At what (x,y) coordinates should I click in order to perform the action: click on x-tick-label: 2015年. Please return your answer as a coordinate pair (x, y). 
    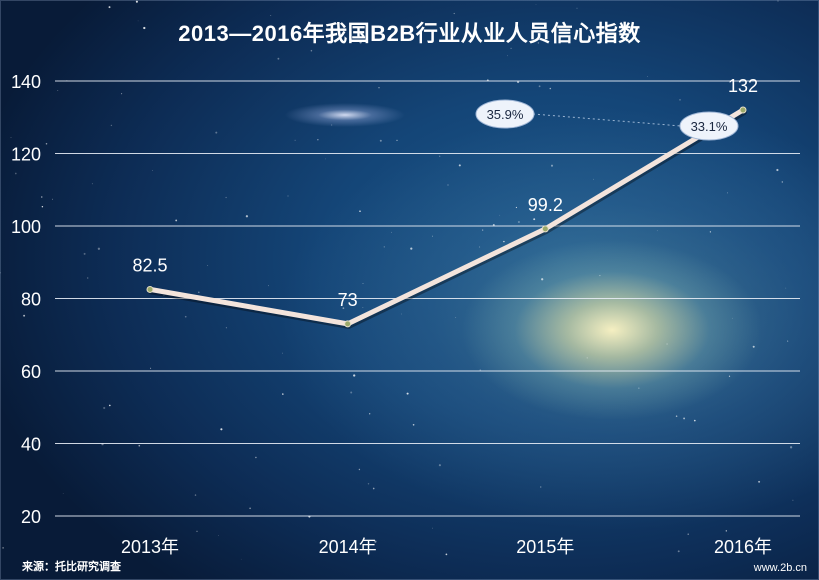
    Looking at the image, I should click on (545, 547).